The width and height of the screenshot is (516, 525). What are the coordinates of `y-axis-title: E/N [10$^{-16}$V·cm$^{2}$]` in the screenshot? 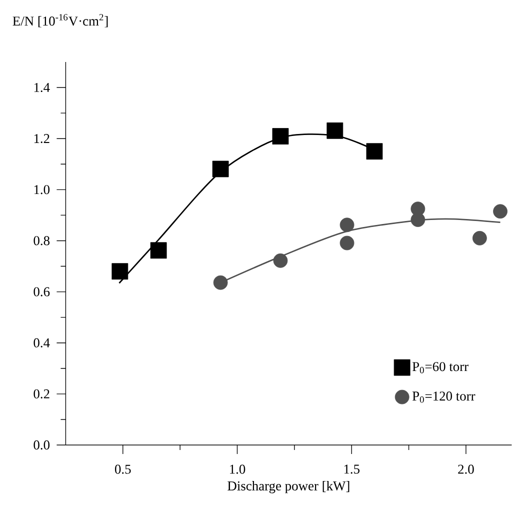 It's located at (60, 21).